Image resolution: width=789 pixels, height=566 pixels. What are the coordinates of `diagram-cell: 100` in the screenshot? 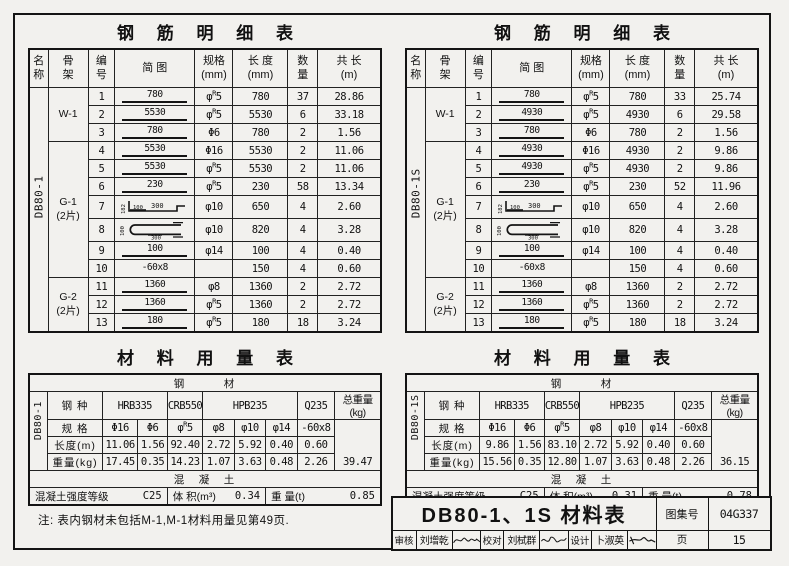 It's located at (155, 250).